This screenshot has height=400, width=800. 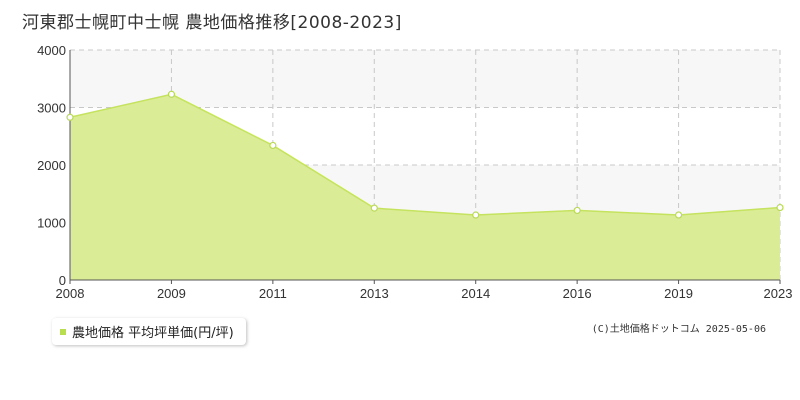 What do you see at coordinates (778, 293) in the screenshot?
I see `x-tick-label: 2023` at bounding box center [778, 293].